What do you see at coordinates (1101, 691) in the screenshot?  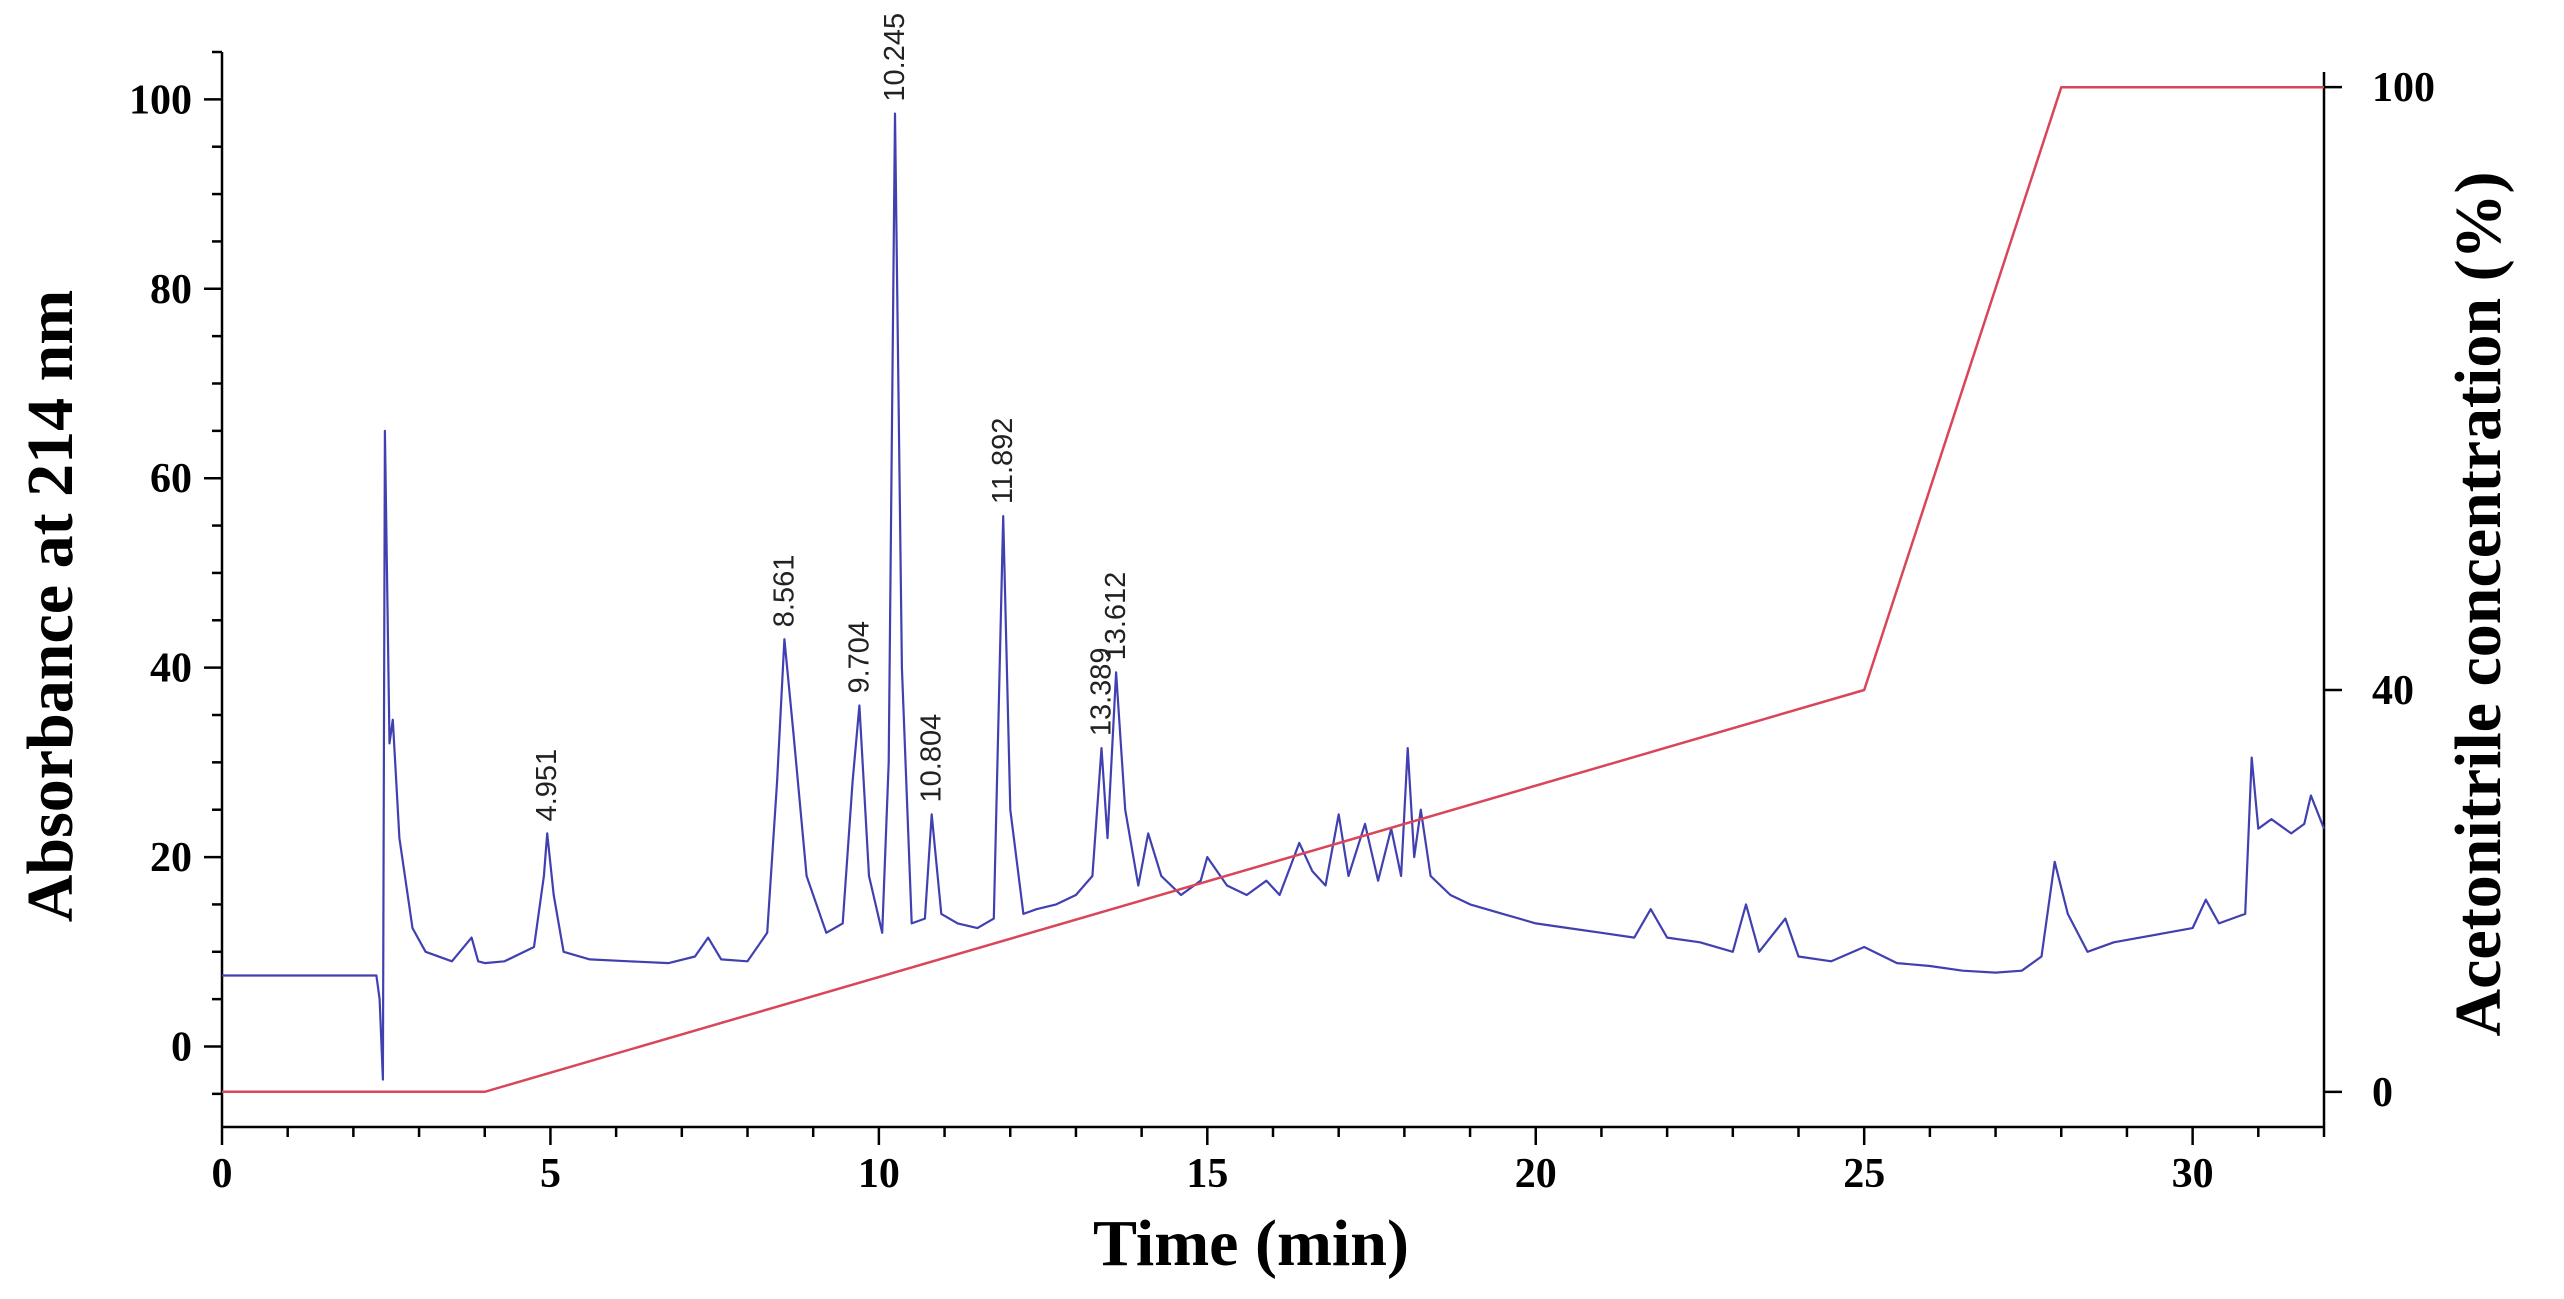 I see `peak-label: 13.389` at bounding box center [1101, 691].